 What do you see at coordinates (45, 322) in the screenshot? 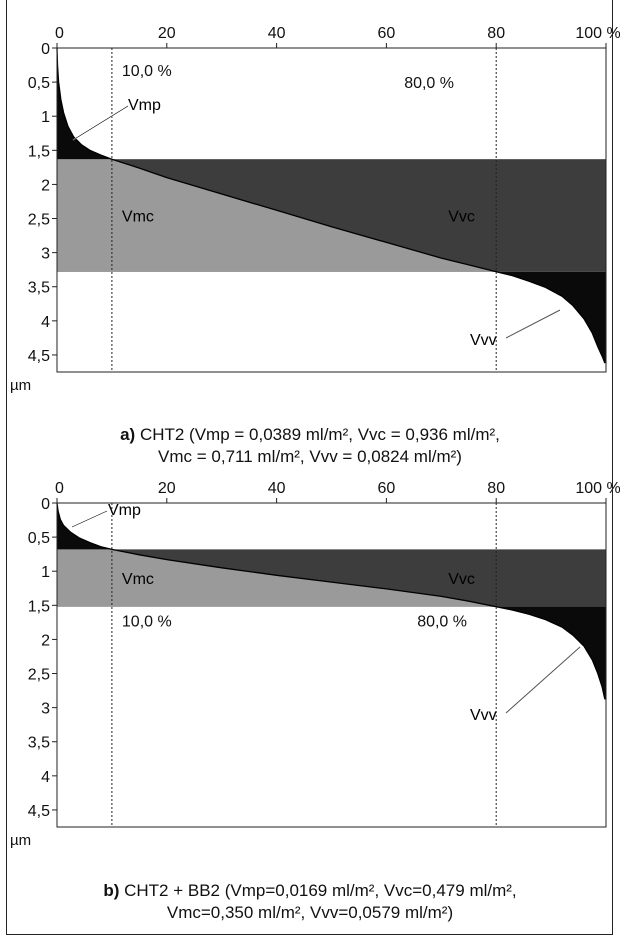
I see `chart-a-y-tick-label: 4` at bounding box center [45, 322].